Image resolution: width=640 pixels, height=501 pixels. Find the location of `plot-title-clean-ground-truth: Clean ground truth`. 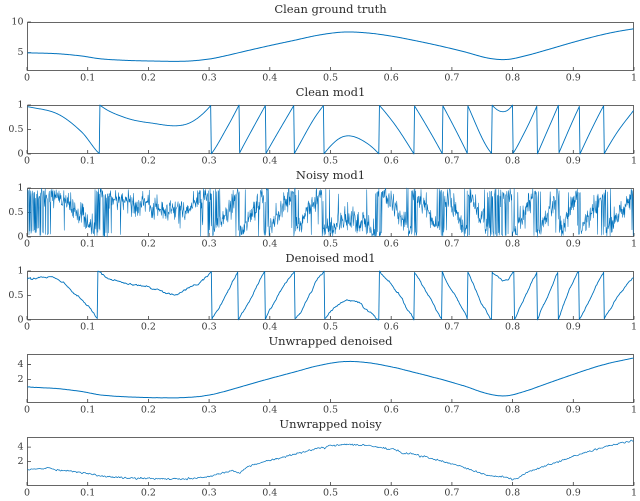

plot-title-clean-ground-truth: Clean ground truth is located at coordinates (330, 9).